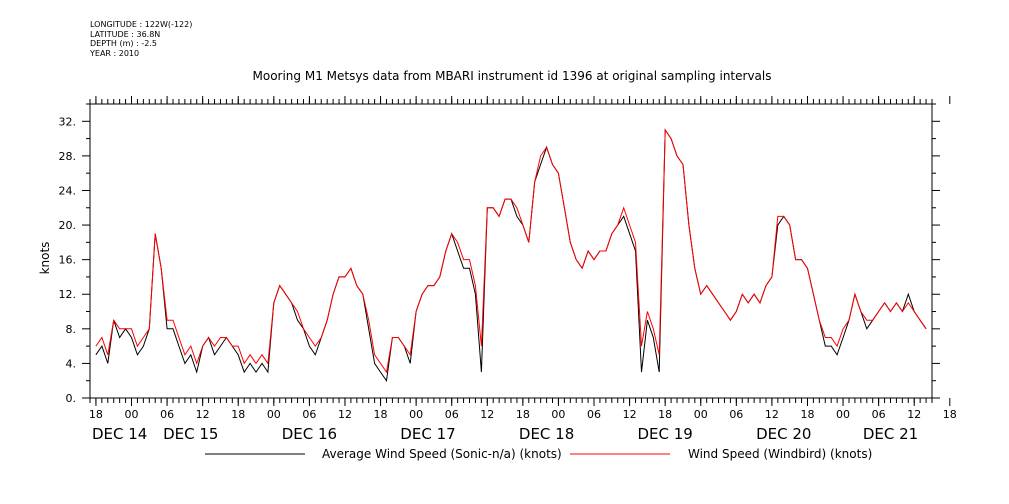 This screenshot has height=504, width=1009. Describe the element at coordinates (546, 434) in the screenshot. I see `x-date-label: DEC 18` at that location.